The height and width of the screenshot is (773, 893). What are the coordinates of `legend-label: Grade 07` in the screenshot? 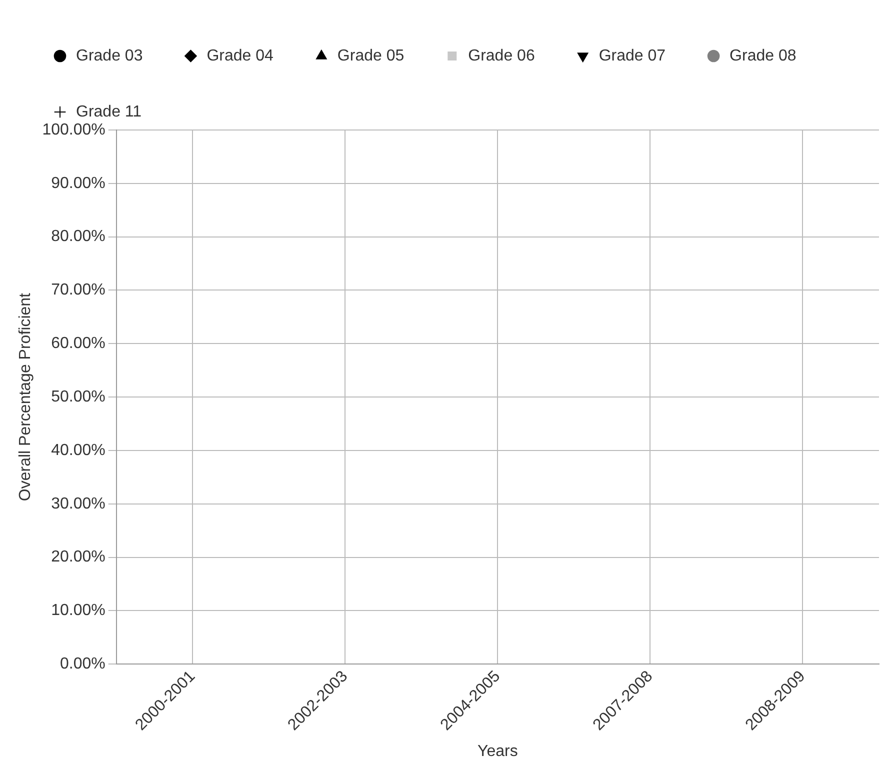 It's located at (632, 55).